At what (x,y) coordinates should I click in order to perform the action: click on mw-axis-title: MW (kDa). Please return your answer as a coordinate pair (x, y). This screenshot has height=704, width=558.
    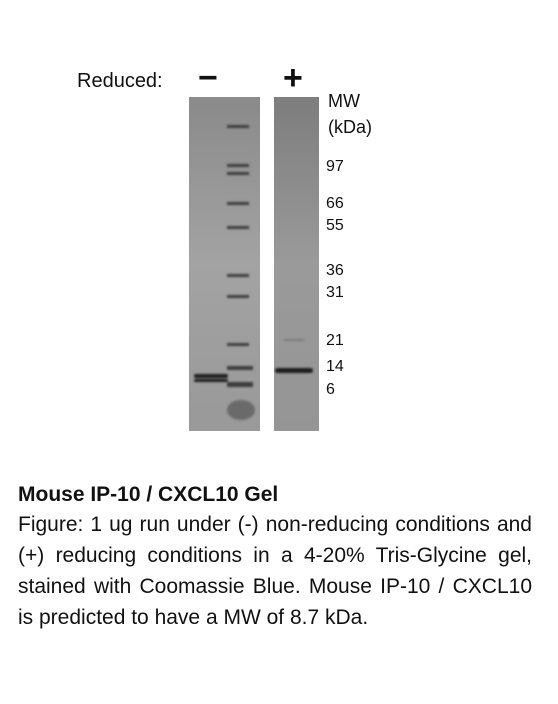
    Looking at the image, I should click on (350, 114).